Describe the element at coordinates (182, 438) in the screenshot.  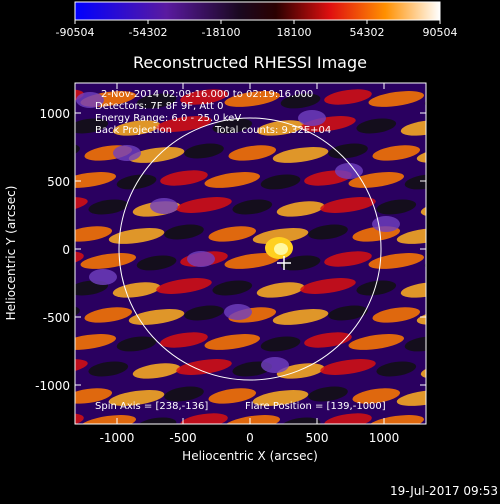
I see `x-tick-label-1: -500` at that location.